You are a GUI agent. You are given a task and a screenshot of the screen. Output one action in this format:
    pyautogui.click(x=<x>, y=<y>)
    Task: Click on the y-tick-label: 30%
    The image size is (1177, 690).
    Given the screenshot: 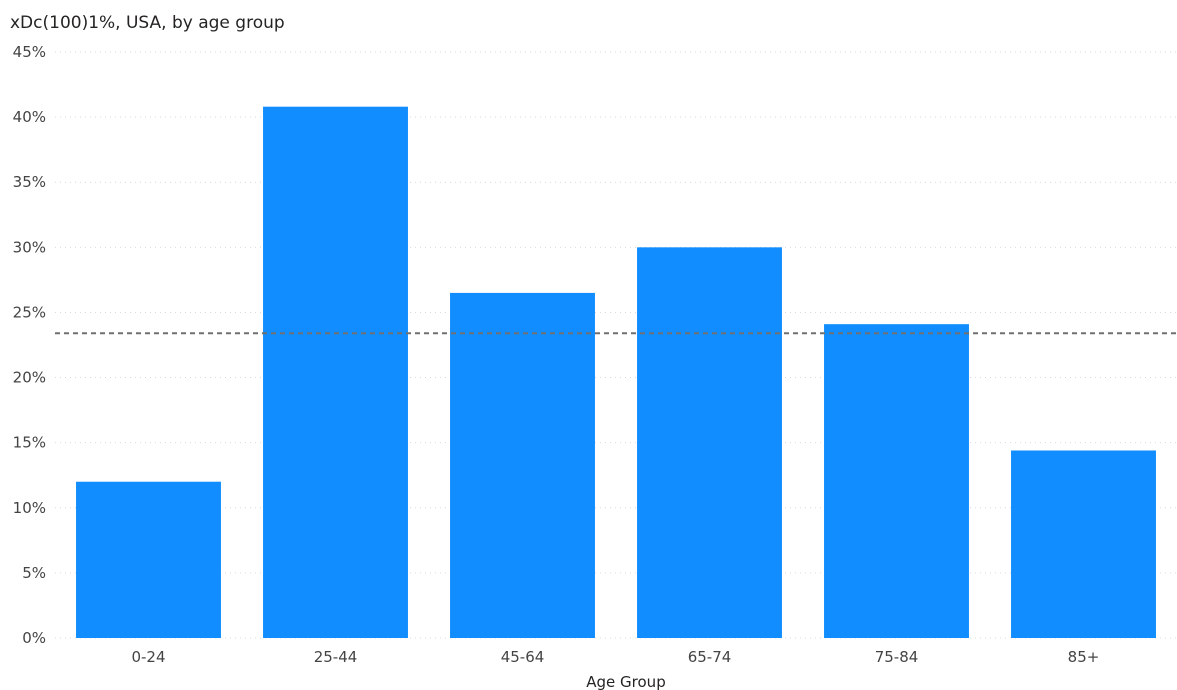 What is the action you would take?
    pyautogui.click(x=29, y=247)
    